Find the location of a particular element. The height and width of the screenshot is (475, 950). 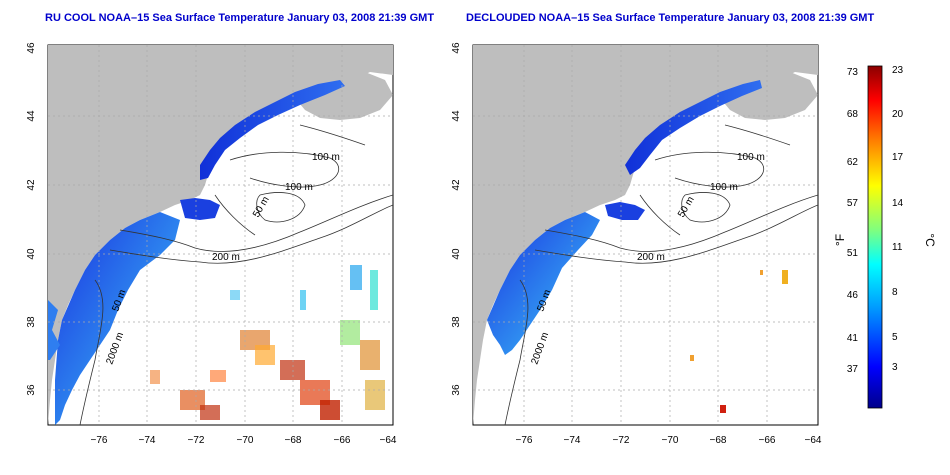

fahrenheit-tick: 68 is located at coordinates (853, 114).